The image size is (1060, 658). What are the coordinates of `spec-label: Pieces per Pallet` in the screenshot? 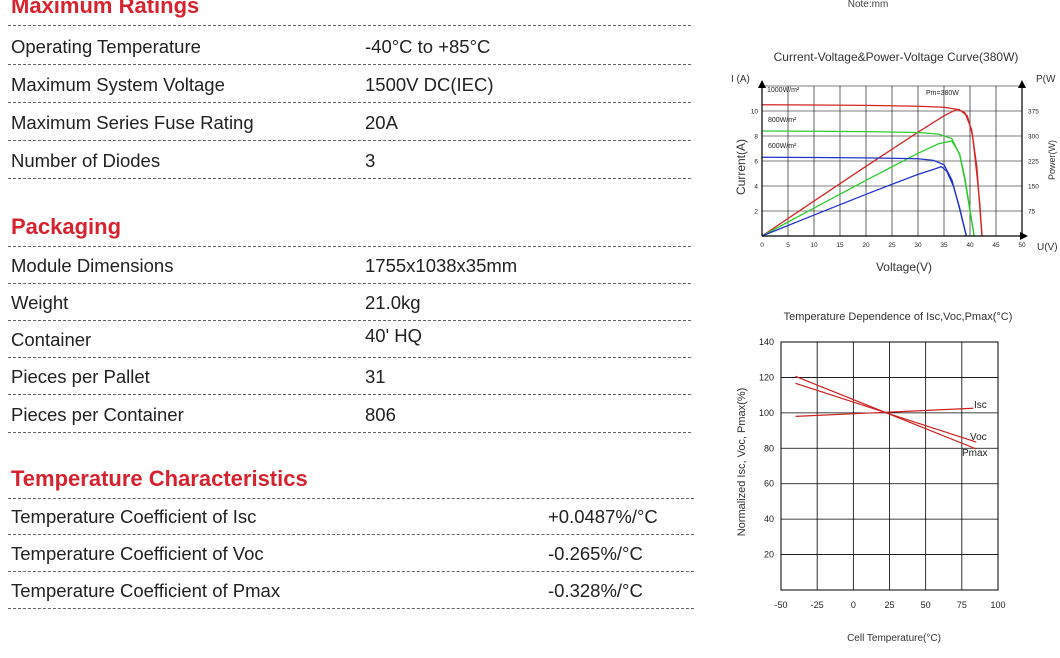 It's located at (80, 376).